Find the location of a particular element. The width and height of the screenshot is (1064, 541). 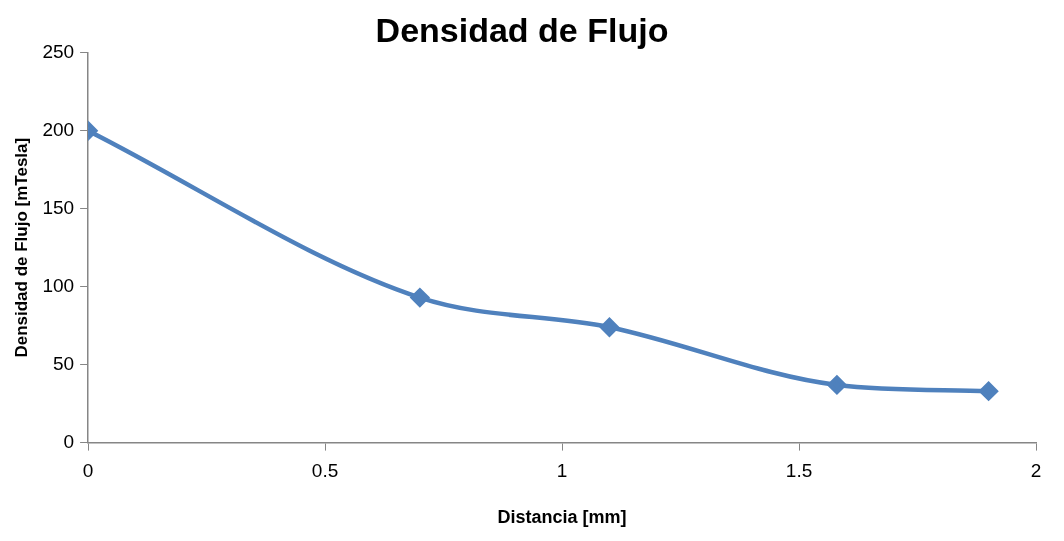

x-tick-label: 1.5 is located at coordinates (799, 471).